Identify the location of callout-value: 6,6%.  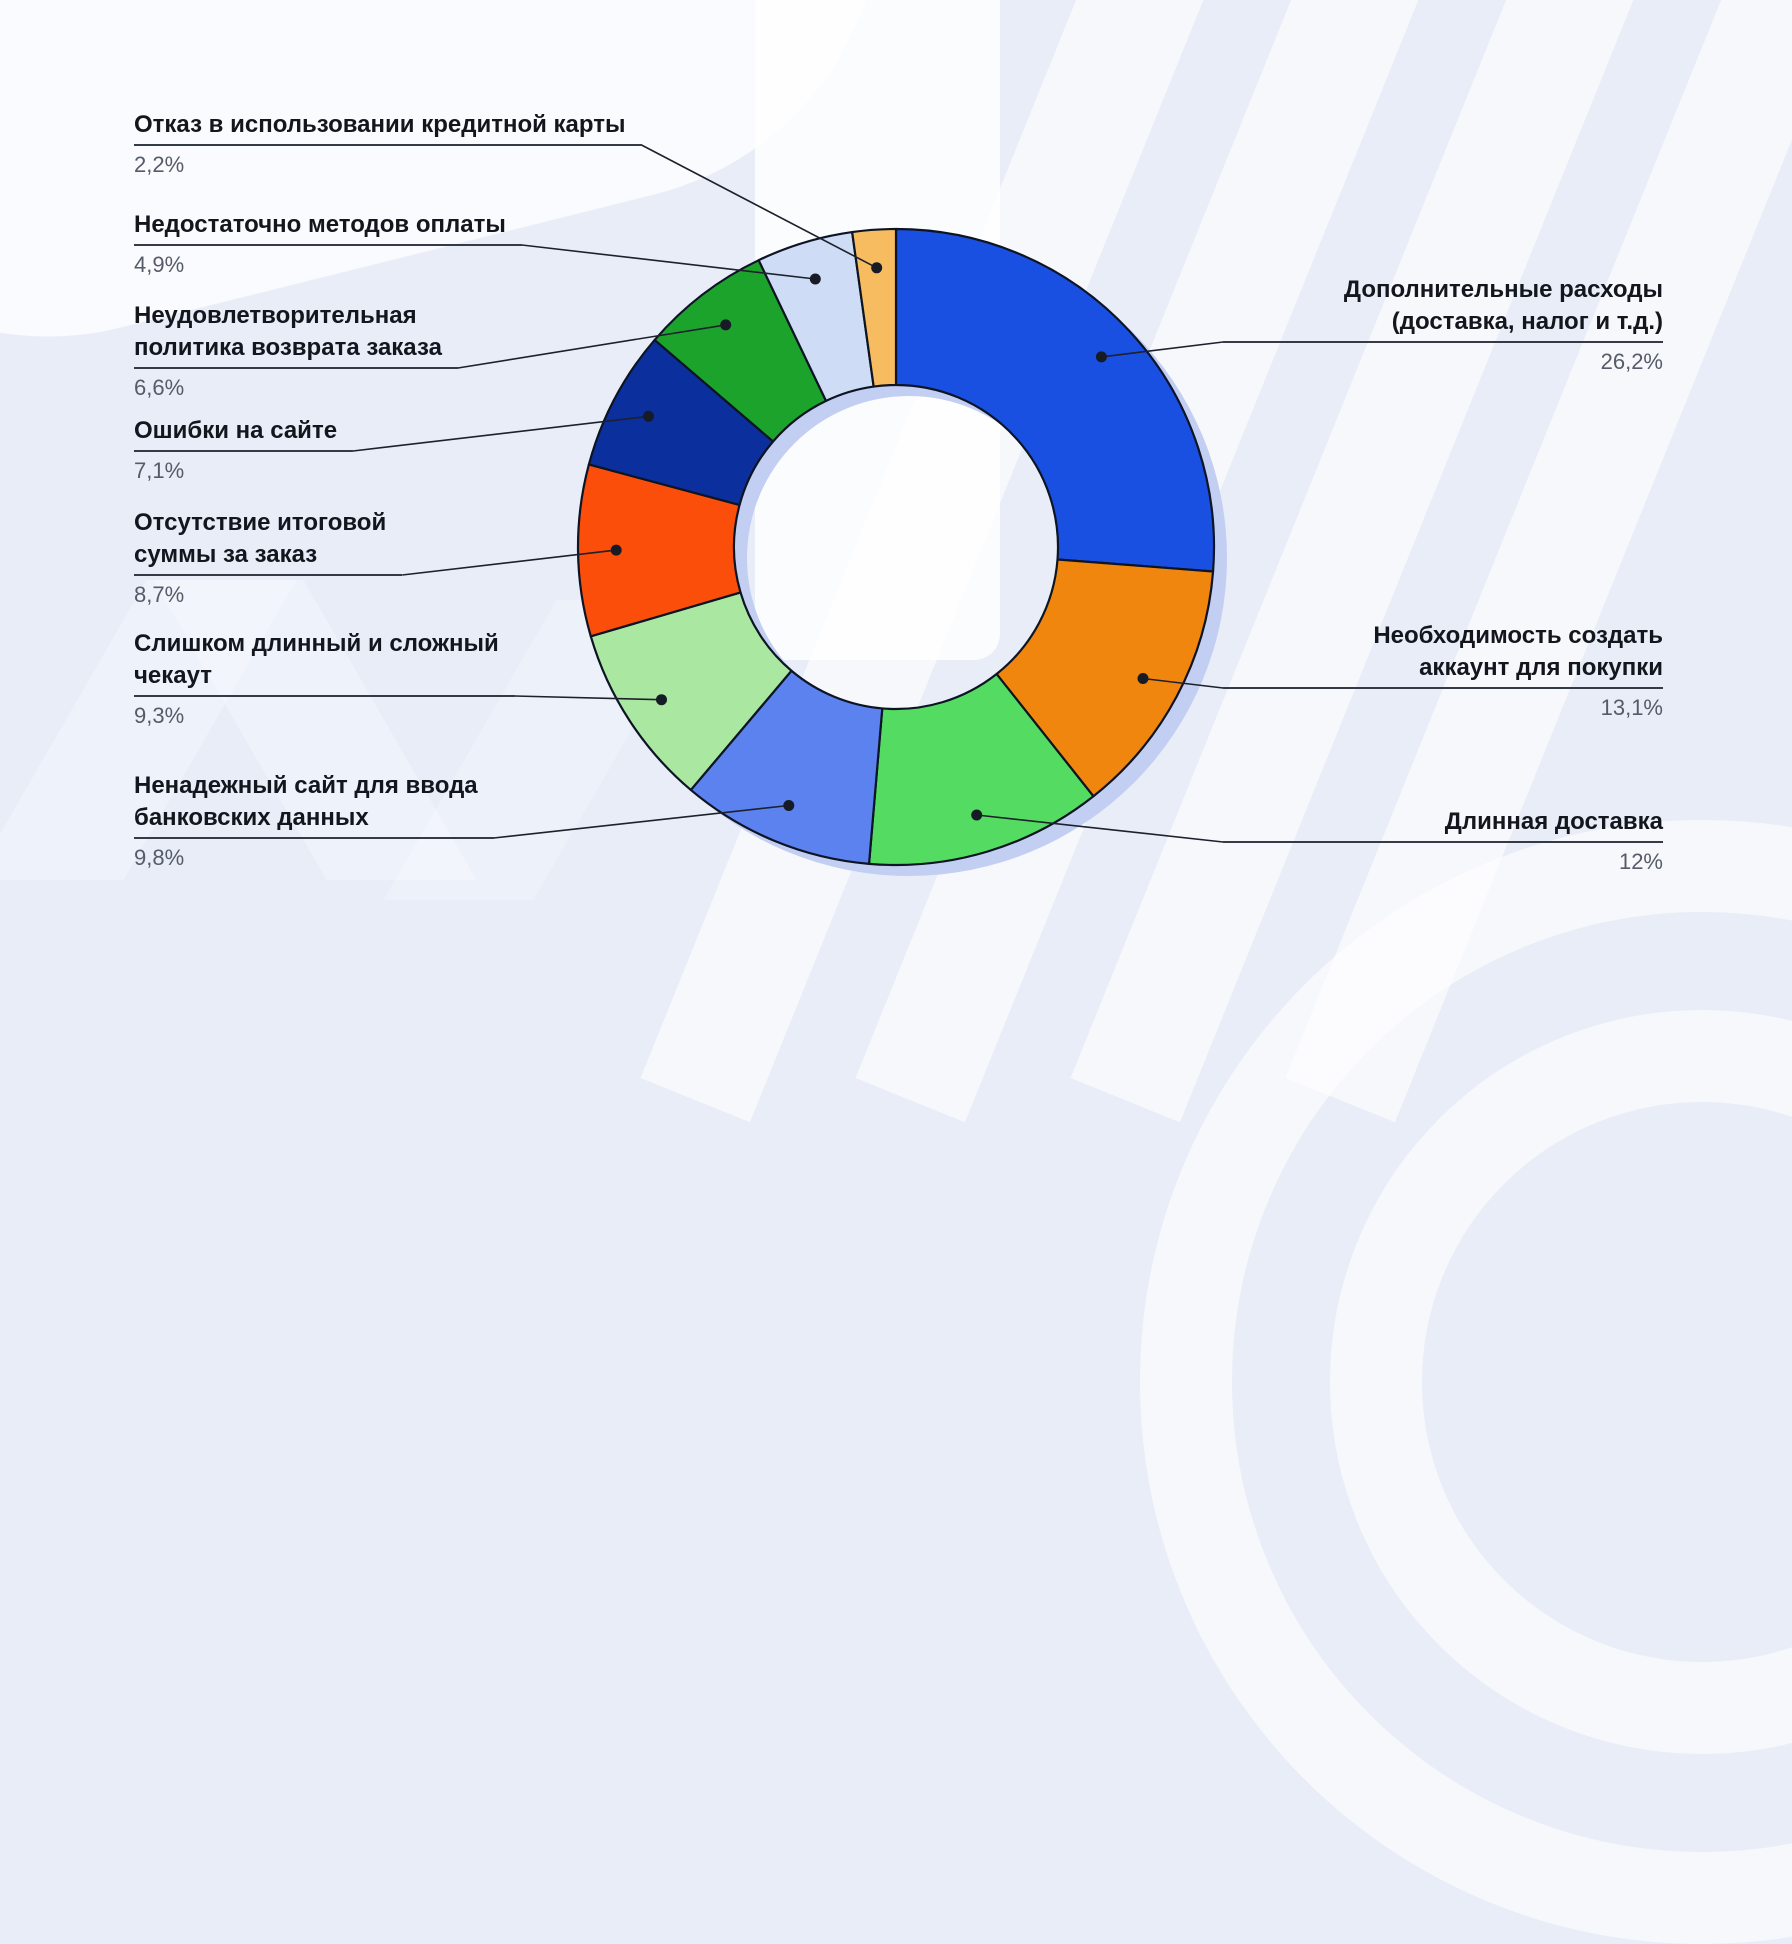
(159, 387).